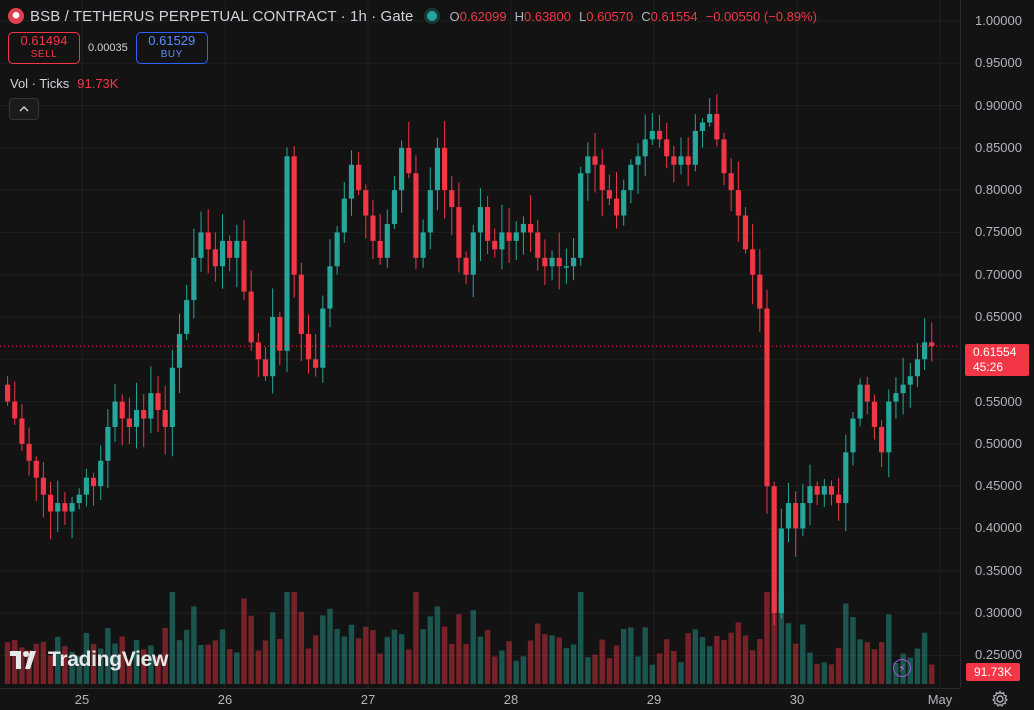 This screenshot has width=1034, height=710. I want to click on sell-label: SELL, so click(44, 54).